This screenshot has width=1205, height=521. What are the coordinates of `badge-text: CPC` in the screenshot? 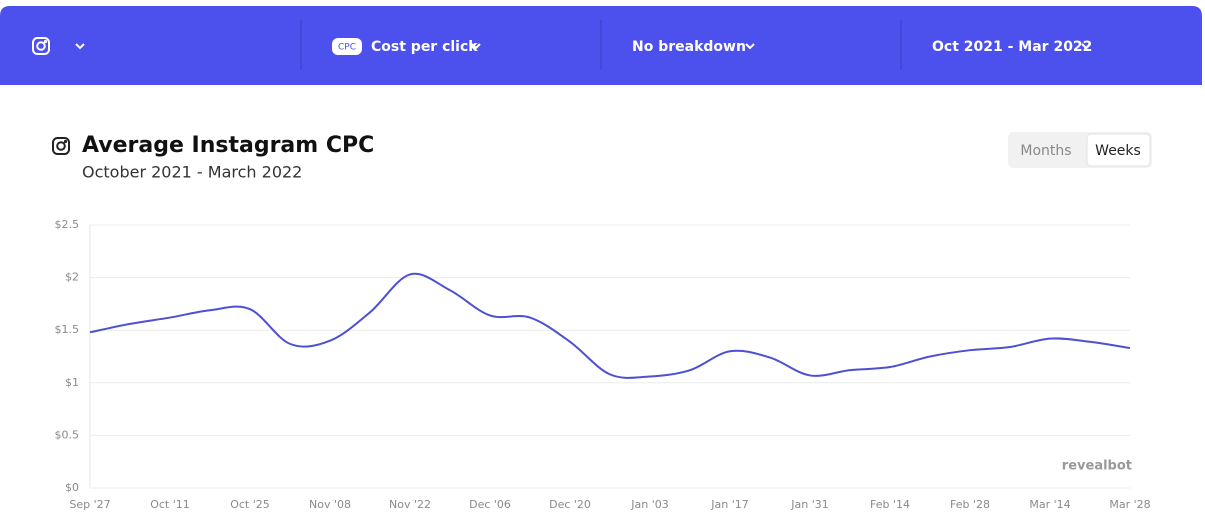 It's located at (347, 48).